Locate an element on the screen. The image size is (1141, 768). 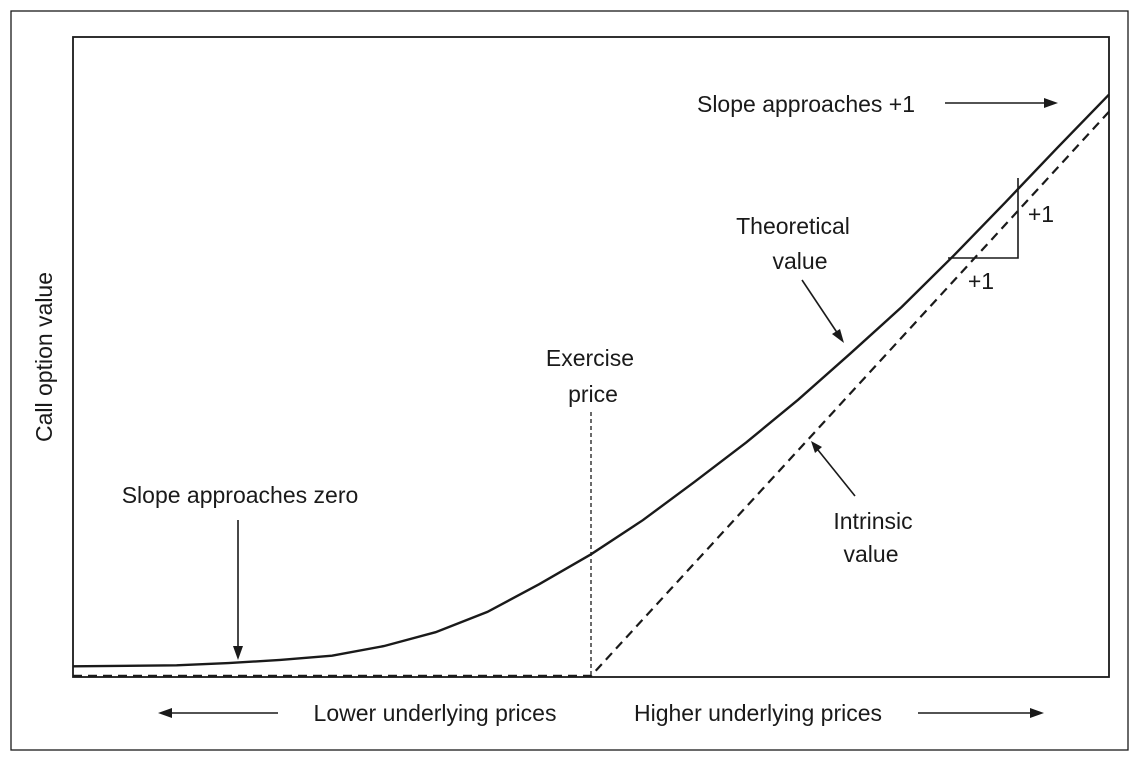
intrinsic-label-line1: Intrinsic is located at coordinates (872, 521).